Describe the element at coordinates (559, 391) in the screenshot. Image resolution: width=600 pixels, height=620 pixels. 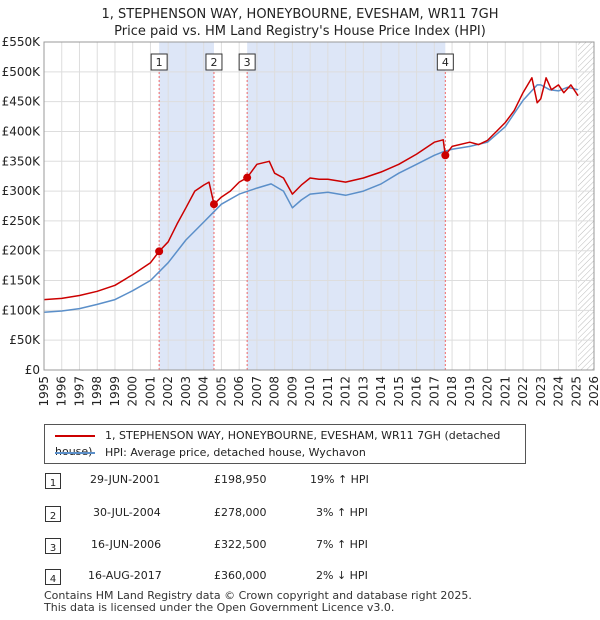
I see `x-tick-label: 2024` at that location.